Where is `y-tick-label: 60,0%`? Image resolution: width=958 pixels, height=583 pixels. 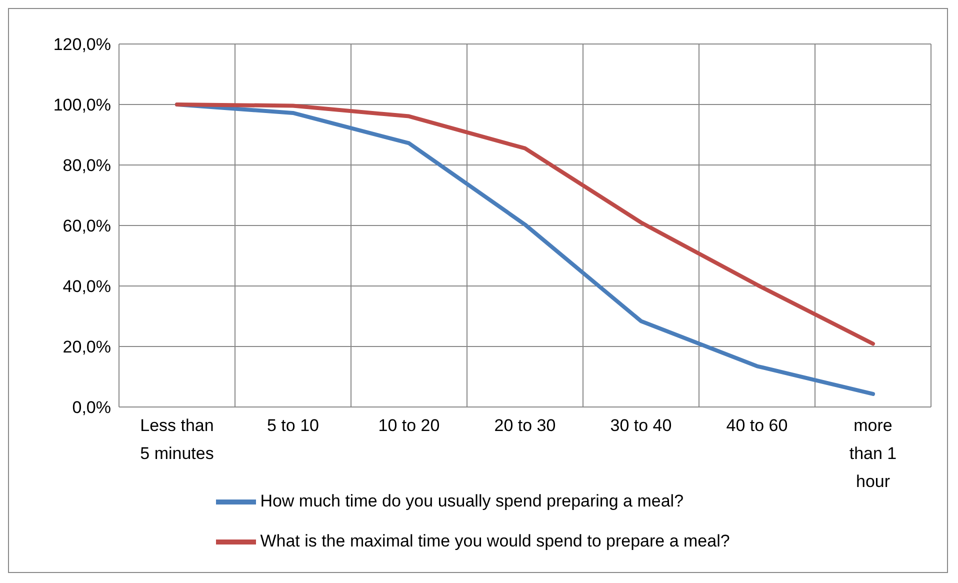
y-tick-label: 60,0% is located at coordinates (86, 226).